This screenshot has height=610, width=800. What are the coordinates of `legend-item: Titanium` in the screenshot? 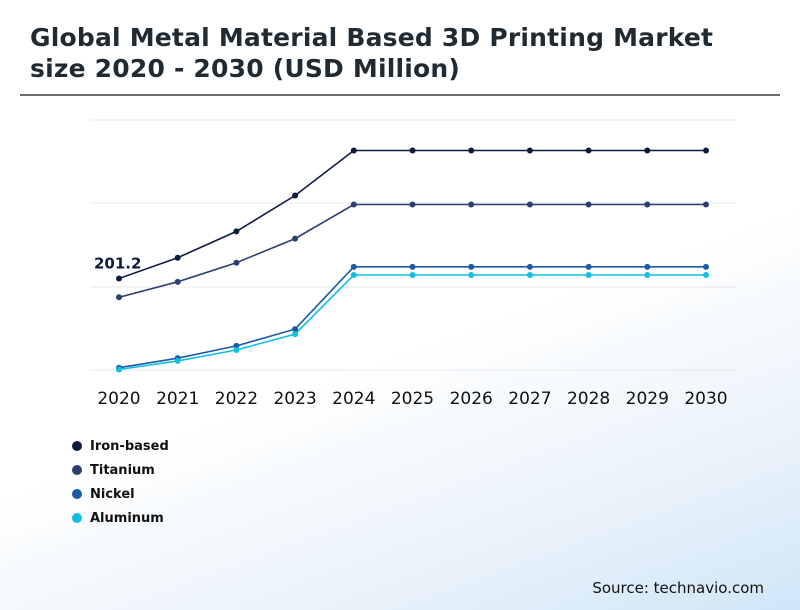 It's located at (120, 470).